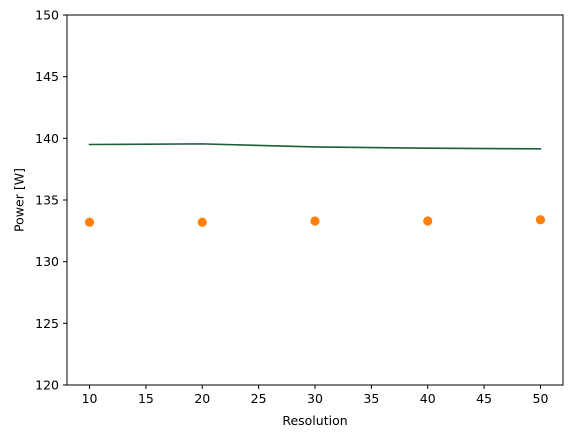 The height and width of the screenshot is (438, 571). Describe the element at coordinates (47, 200) in the screenshot. I see `y-tick-label: 135` at that location.